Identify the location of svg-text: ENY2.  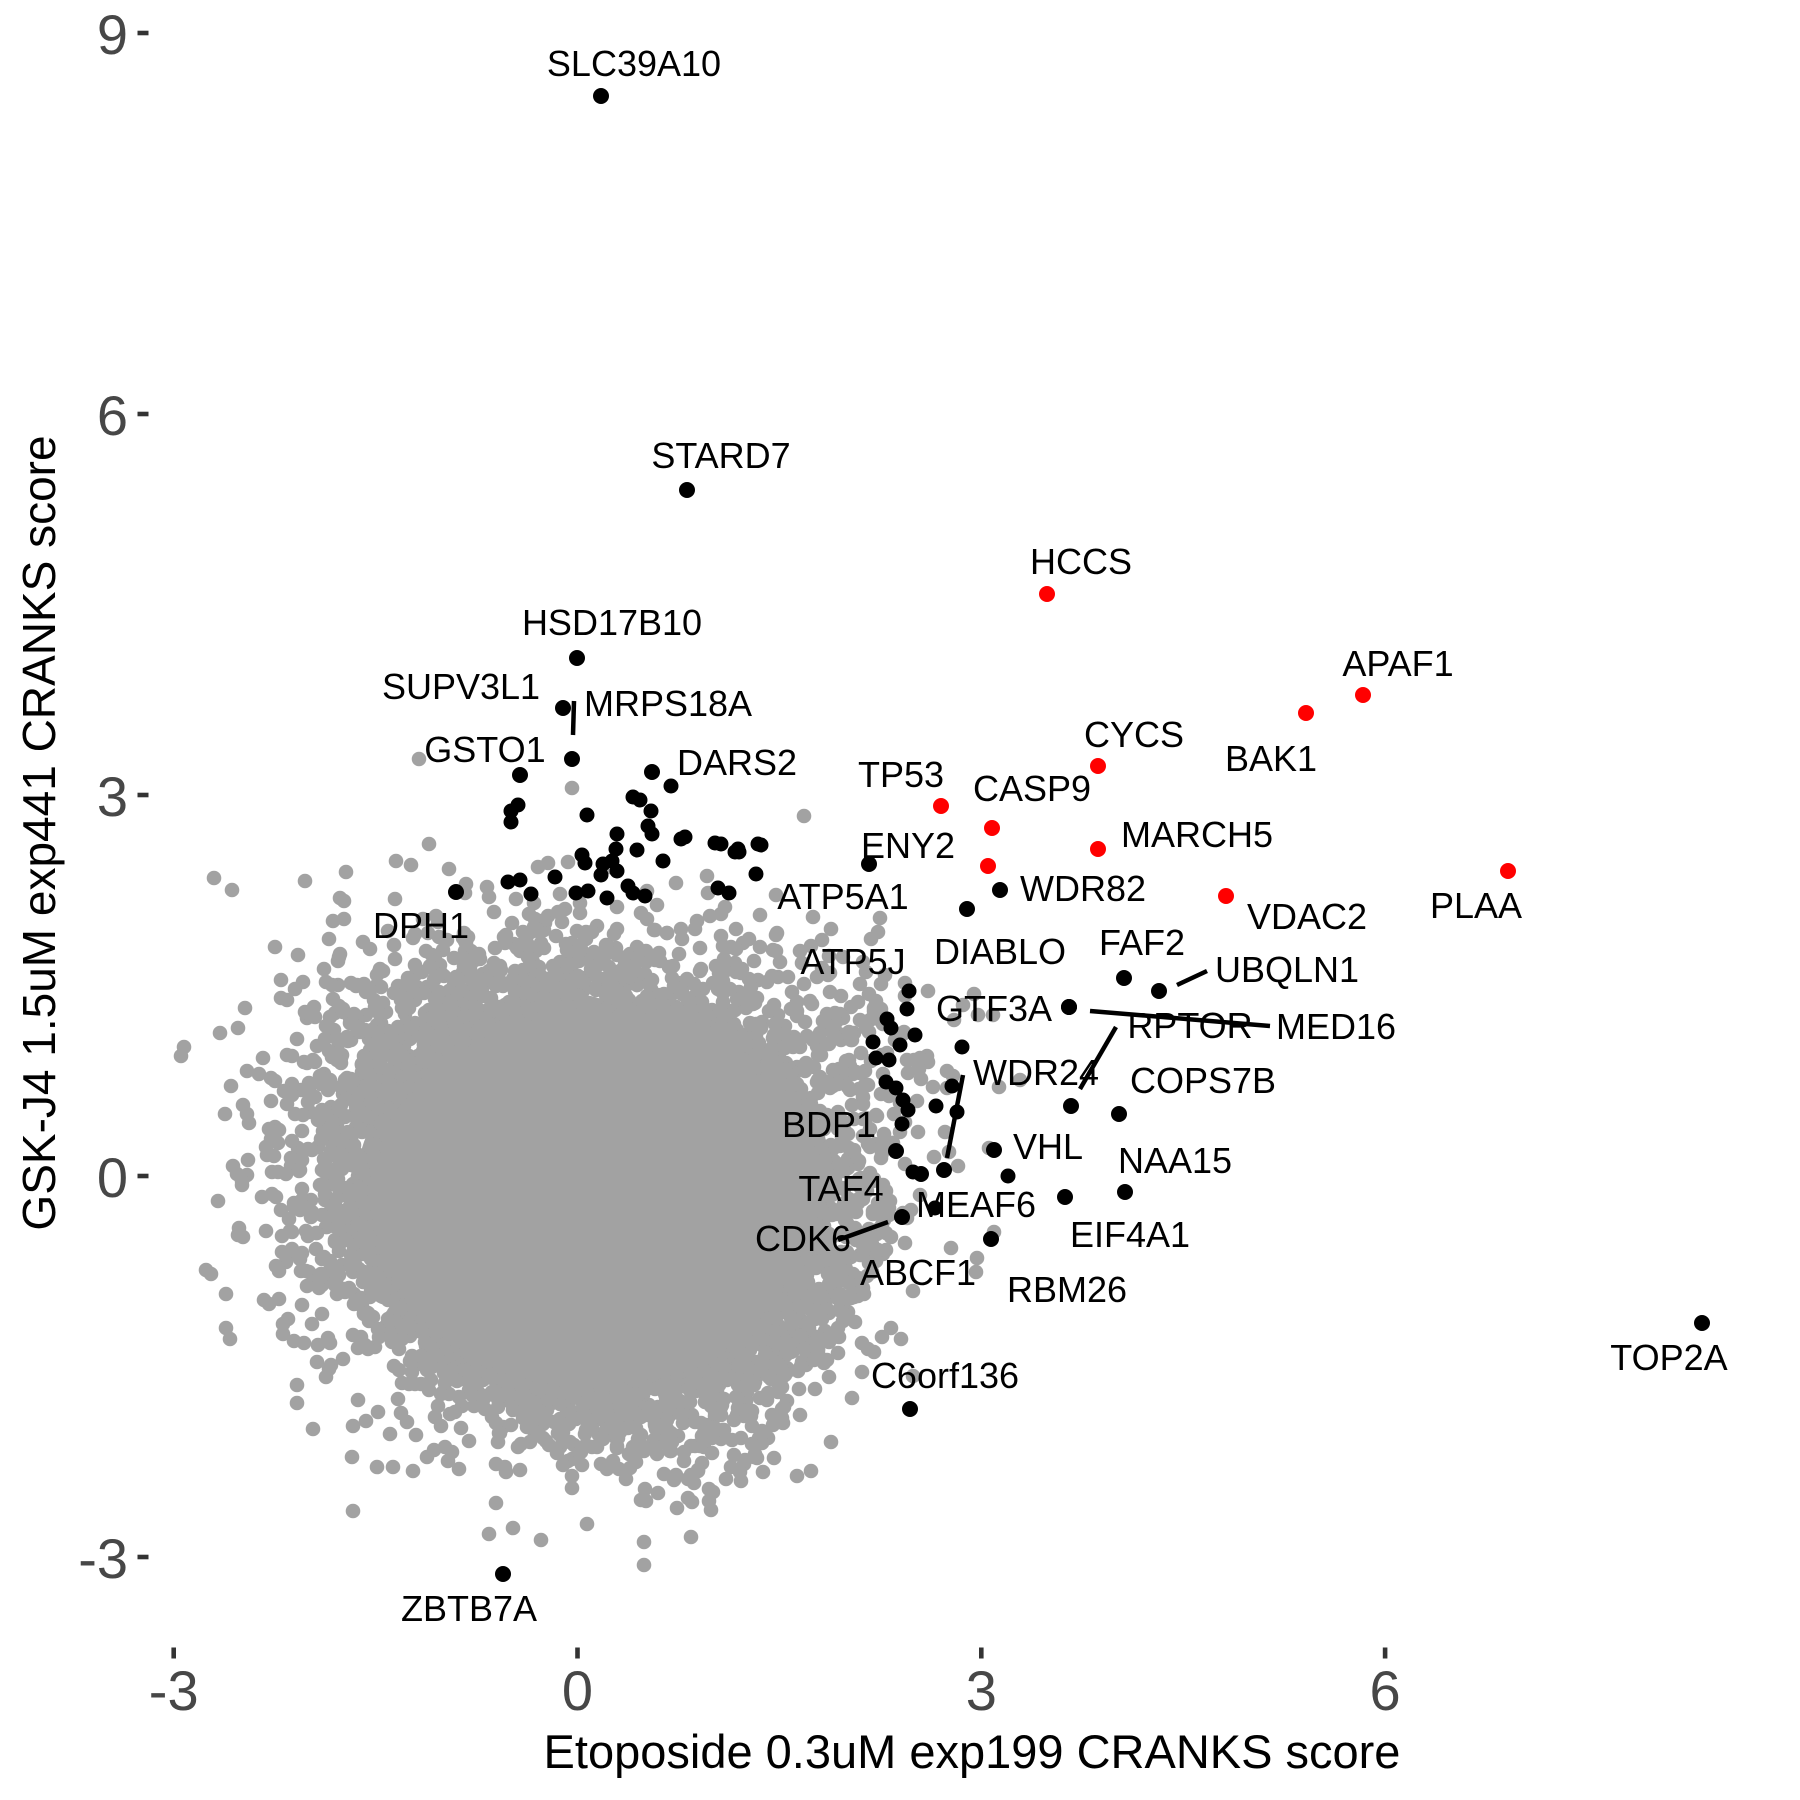
(908, 845).